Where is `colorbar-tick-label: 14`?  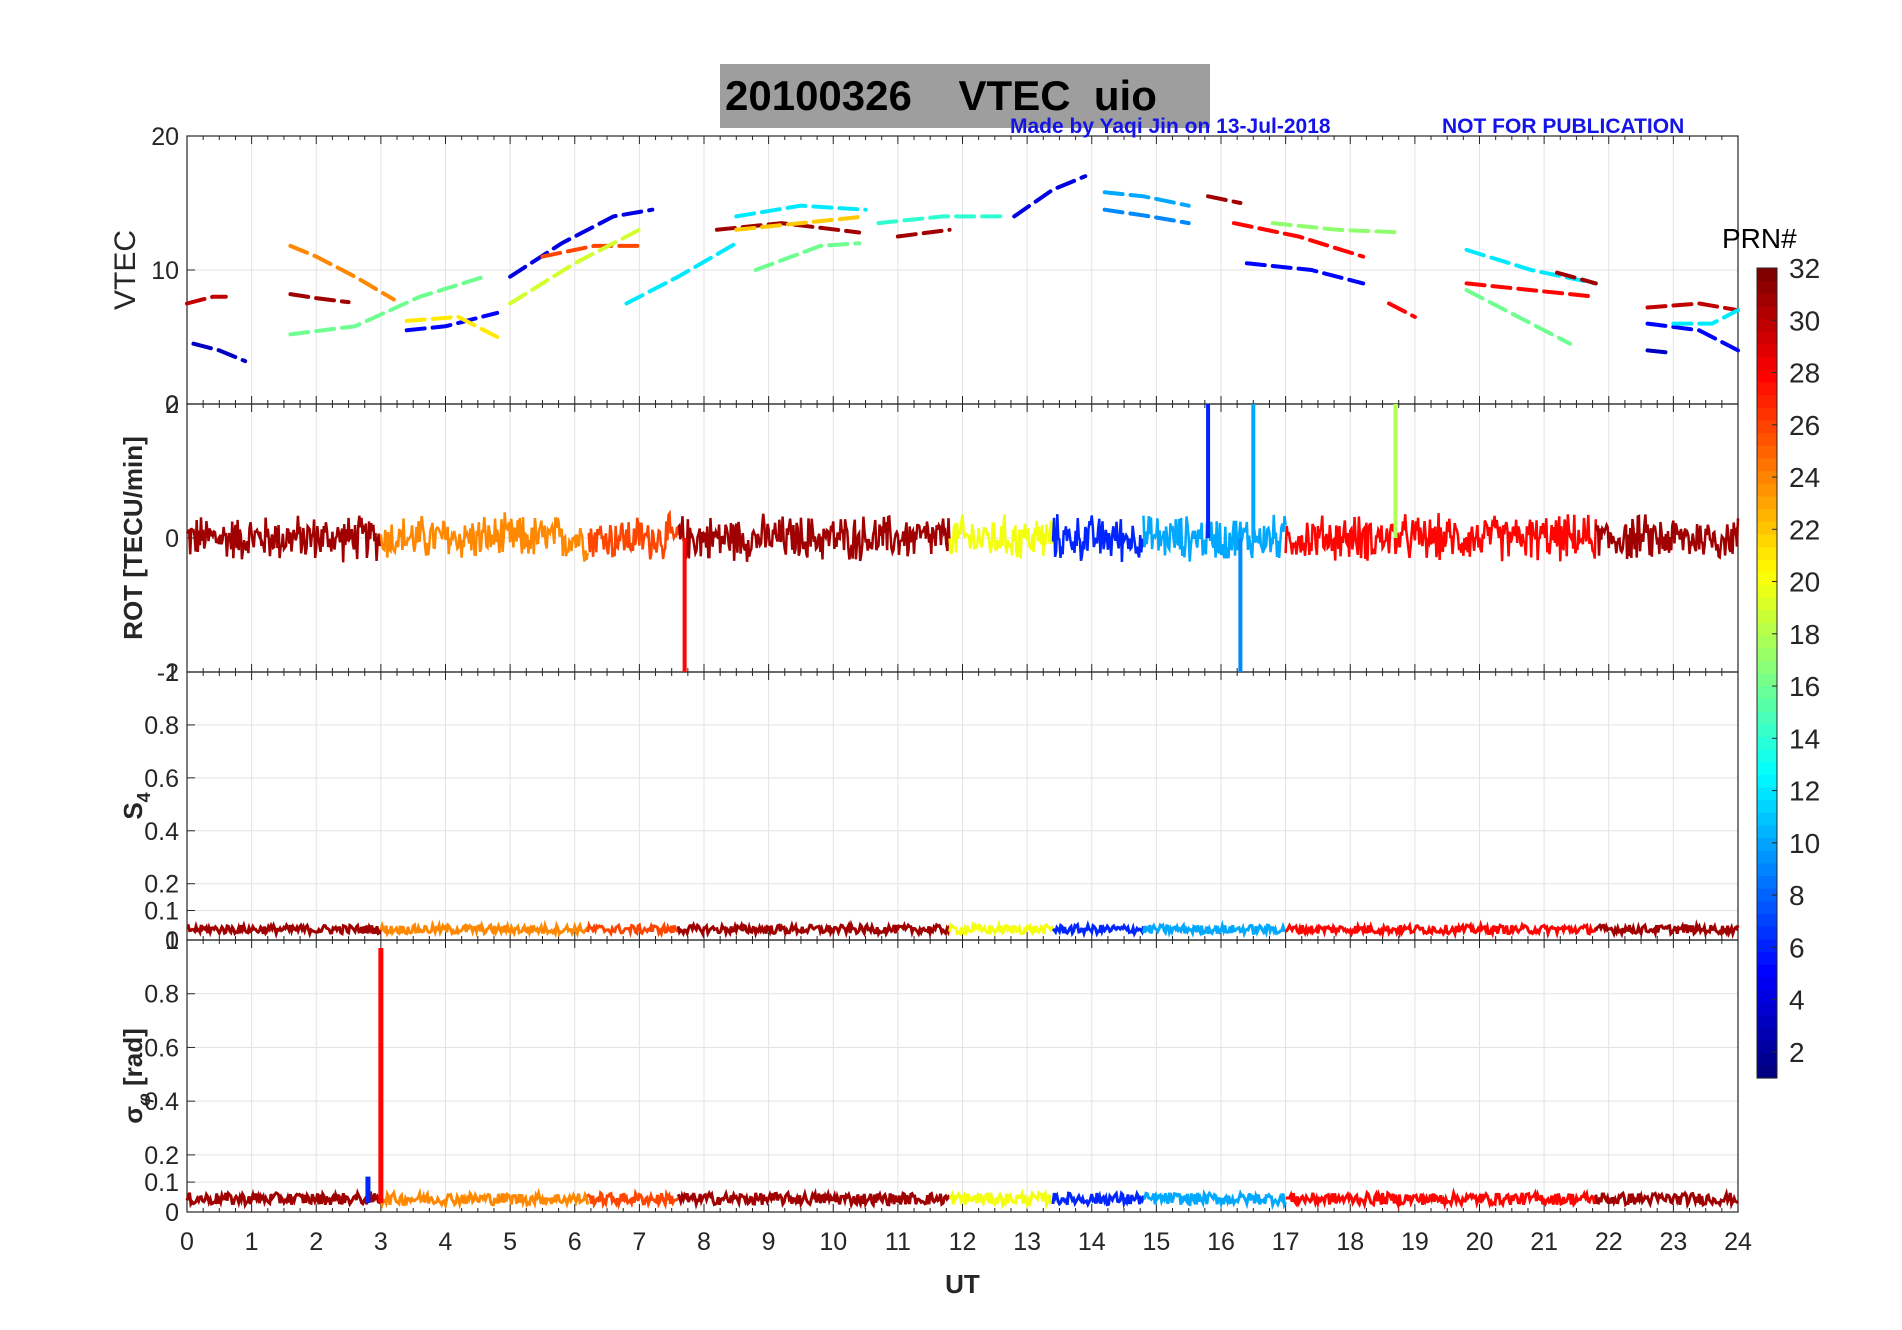
colorbar-tick-label: 14 is located at coordinates (1804, 738).